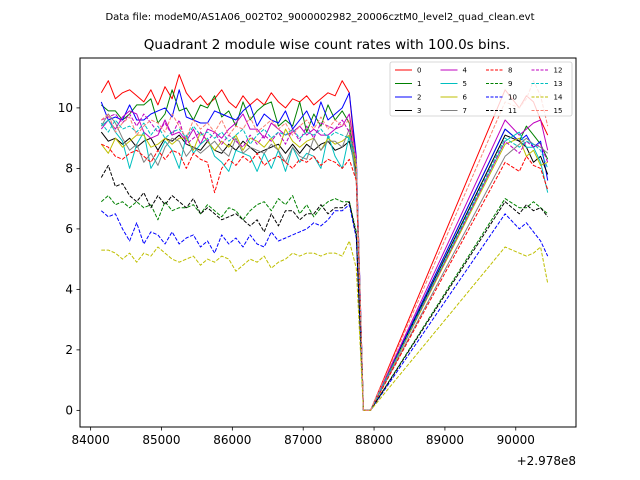 Image resolution: width=640 pixels, height=480 pixels. I want to click on x-tick-label: 90000, so click(516, 440).